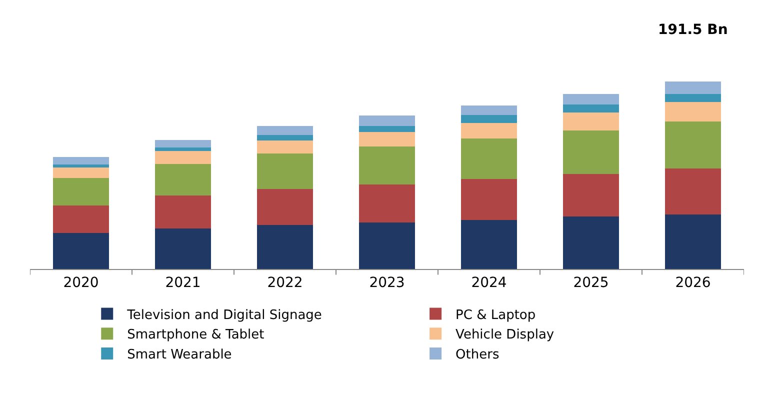 This screenshot has width=764, height=419. Describe the element at coordinates (489, 282) in the screenshot. I see `x-tick-label: 2024` at that location.